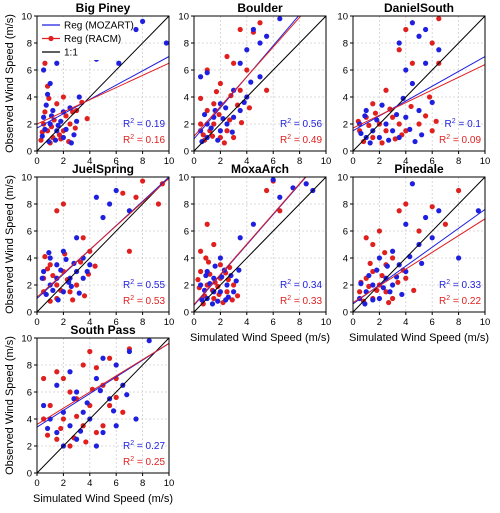 Image resolution: width=500 pixels, height=513 pixels. What do you see at coordinates (260, 338) in the screenshot?
I see `x-axis-title: Simulated Wind Speed (m/s)` at bounding box center [260, 338].